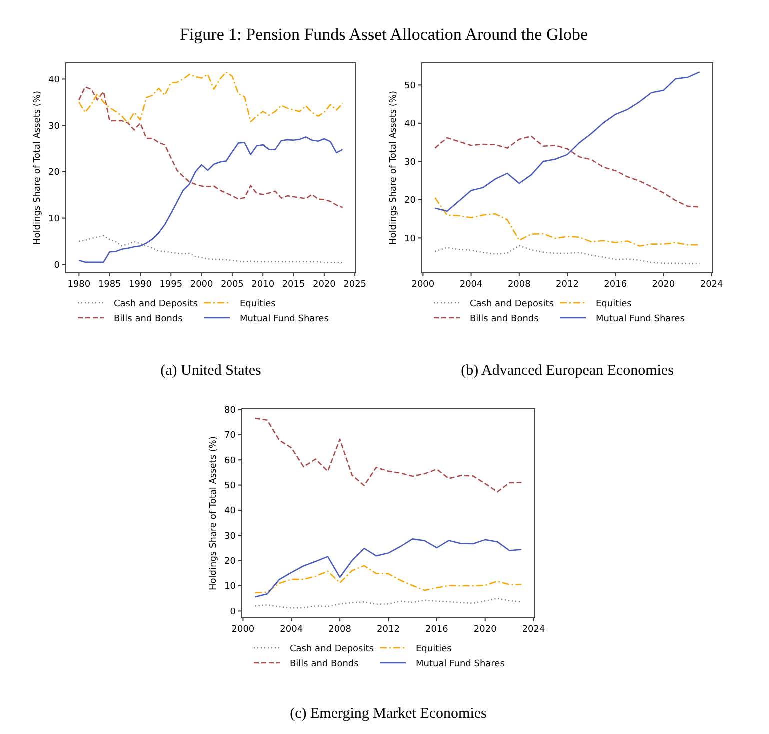 The image size is (769, 734). What do you see at coordinates (384, 34) in the screenshot?
I see `caption: Figure 1: Pension Funds Asset Allocation Around the Globe` at bounding box center [384, 34].